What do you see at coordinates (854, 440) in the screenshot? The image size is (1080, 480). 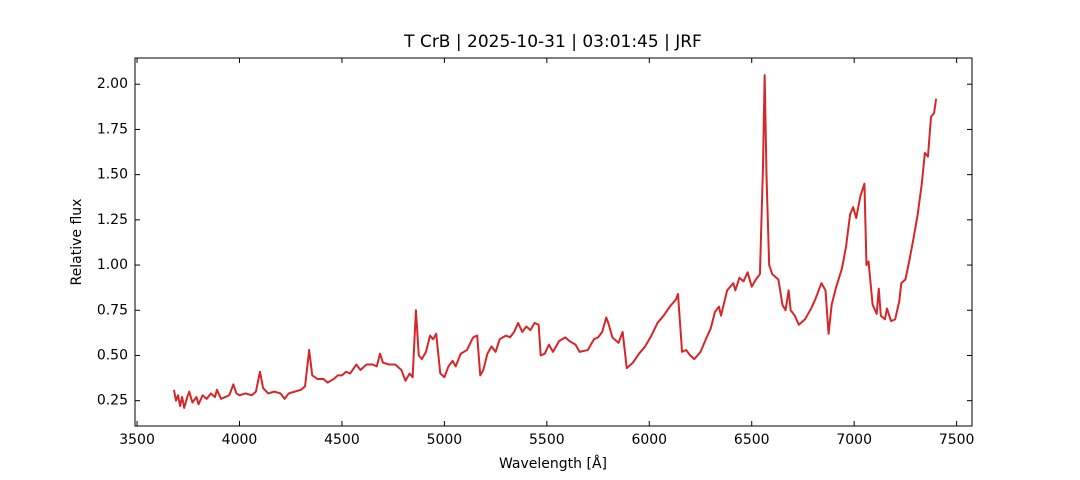 I see `x-tick-label: 7000` at bounding box center [854, 440].